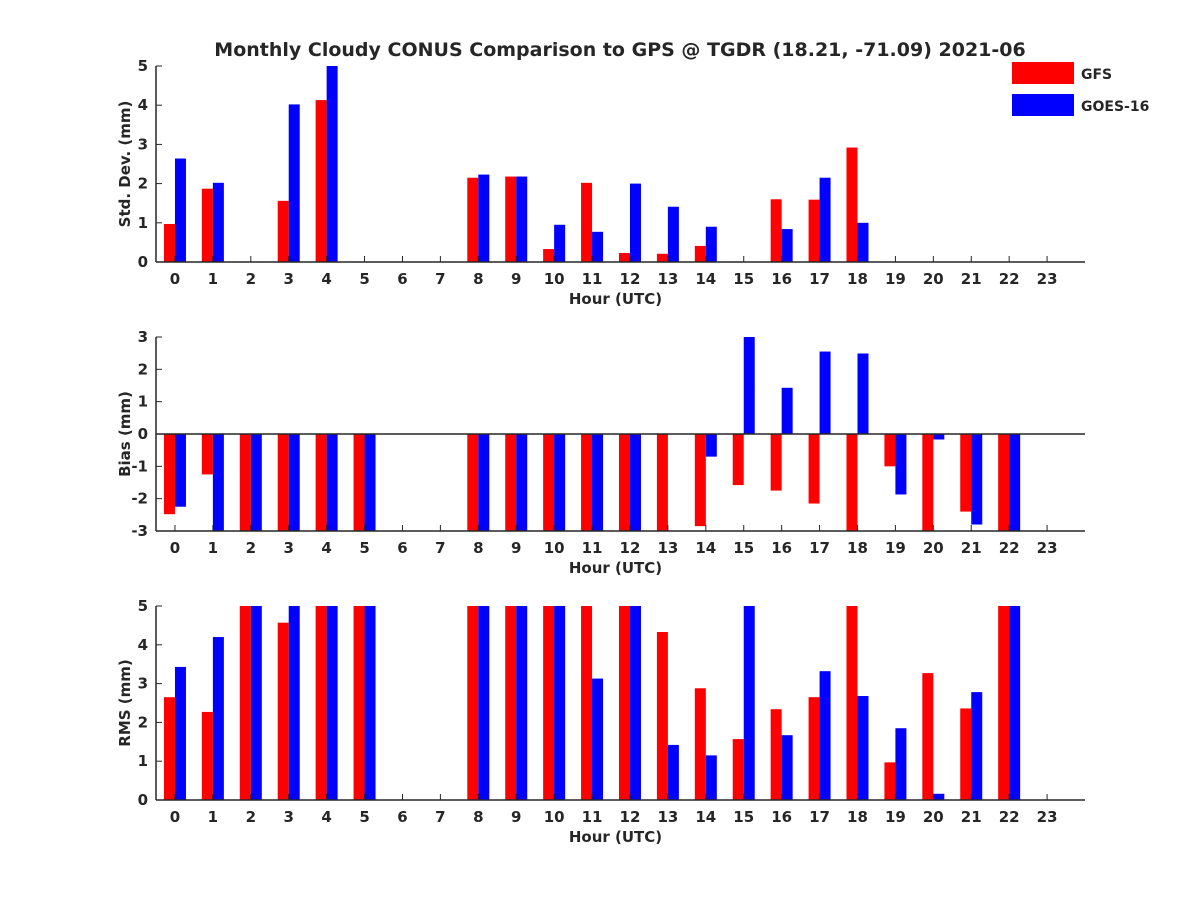 The height and width of the screenshot is (900, 1200). What do you see at coordinates (554, 548) in the screenshot?
I see `x-tick-label: 10` at bounding box center [554, 548].